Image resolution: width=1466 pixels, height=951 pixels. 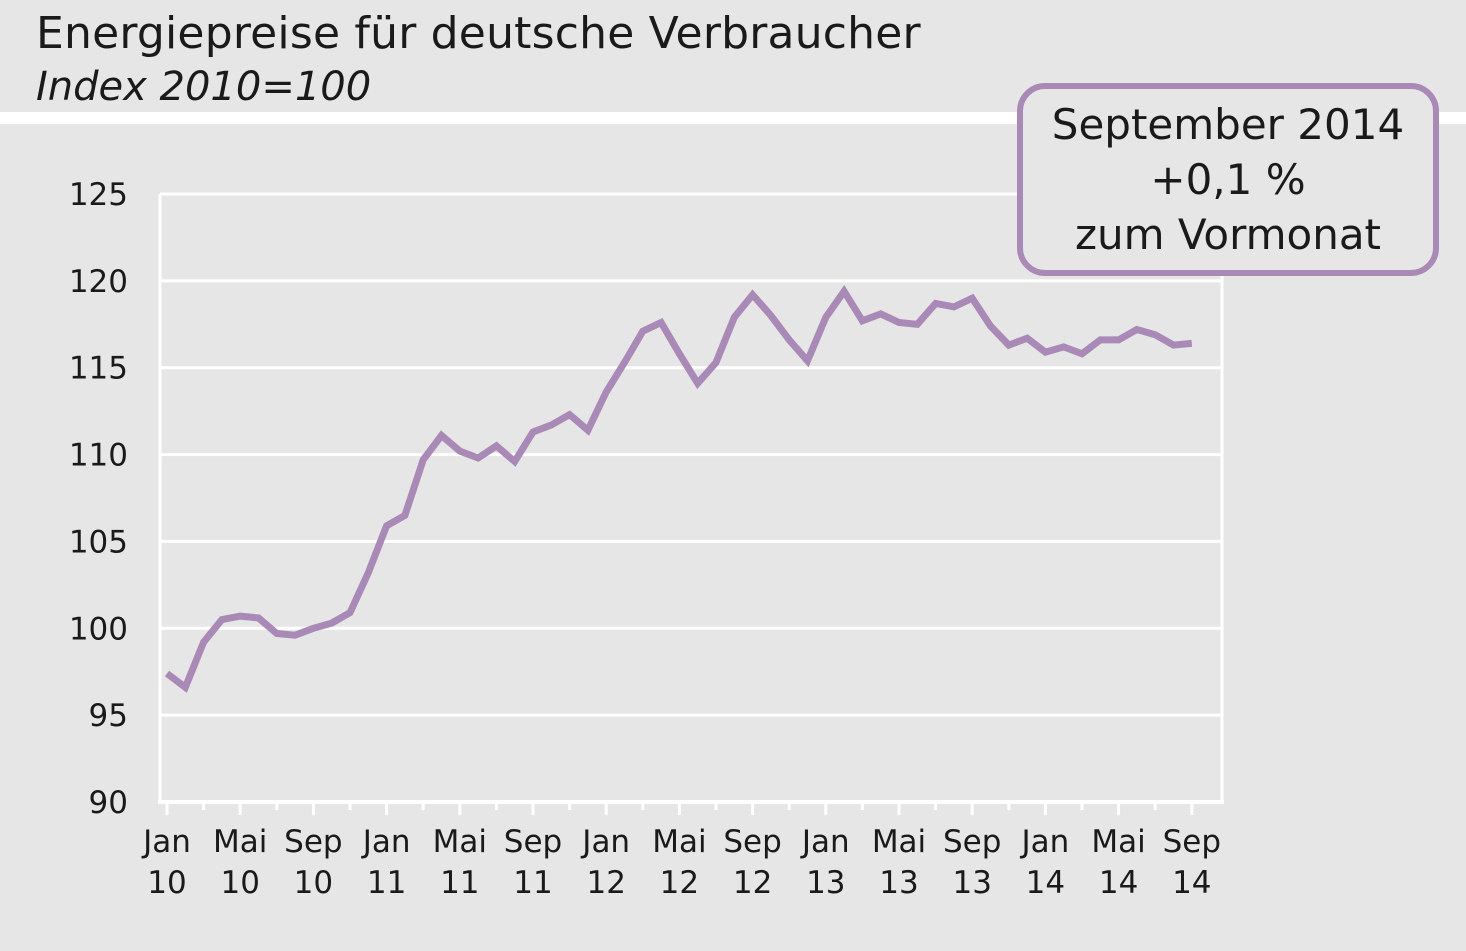 What do you see at coordinates (98, 369) in the screenshot?
I see `y-tick-label-115: 115` at bounding box center [98, 369].